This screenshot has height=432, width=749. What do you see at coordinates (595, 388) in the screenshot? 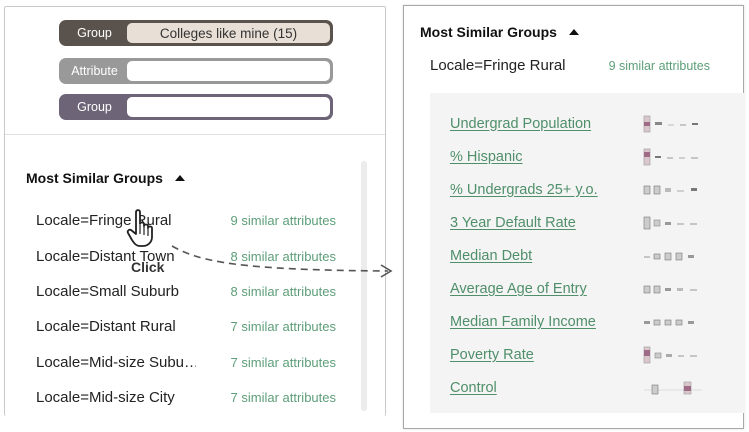
I see `attribute-row: Control` at bounding box center [595, 388].